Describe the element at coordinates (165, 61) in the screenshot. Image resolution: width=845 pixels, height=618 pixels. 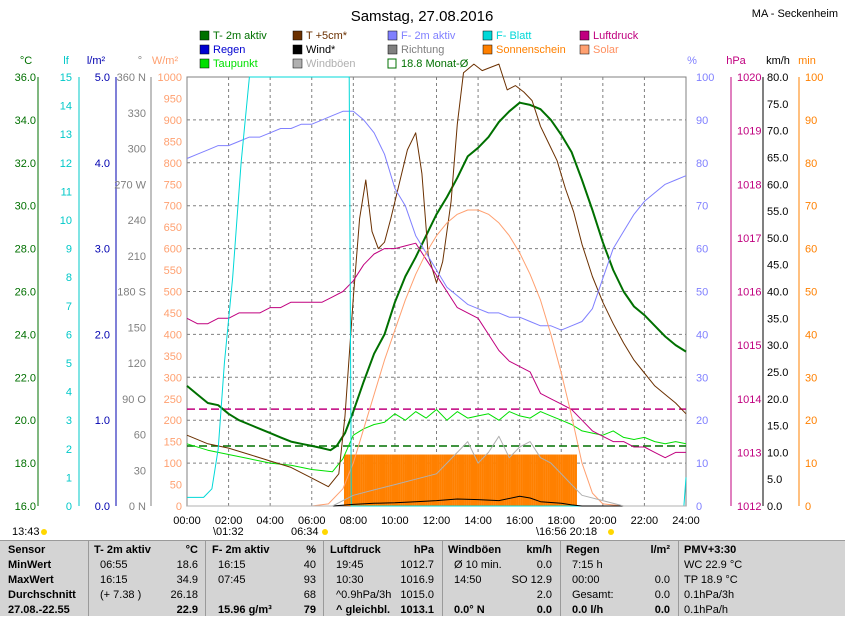
I see `axis-unit-solar: W/m²` at that location.